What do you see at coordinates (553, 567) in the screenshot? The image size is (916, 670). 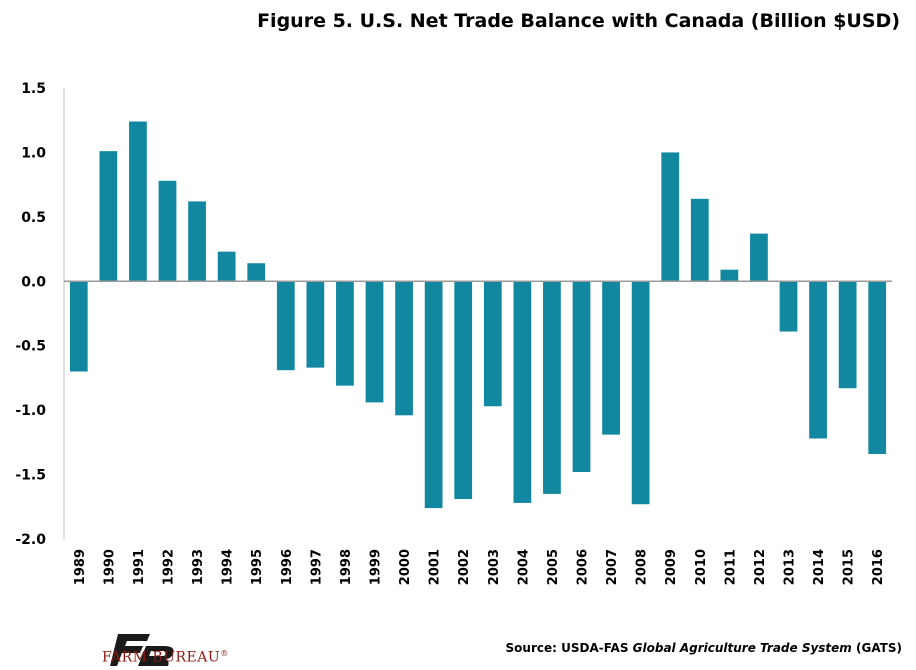 I see `x-tick-label: 2005` at bounding box center [553, 567].